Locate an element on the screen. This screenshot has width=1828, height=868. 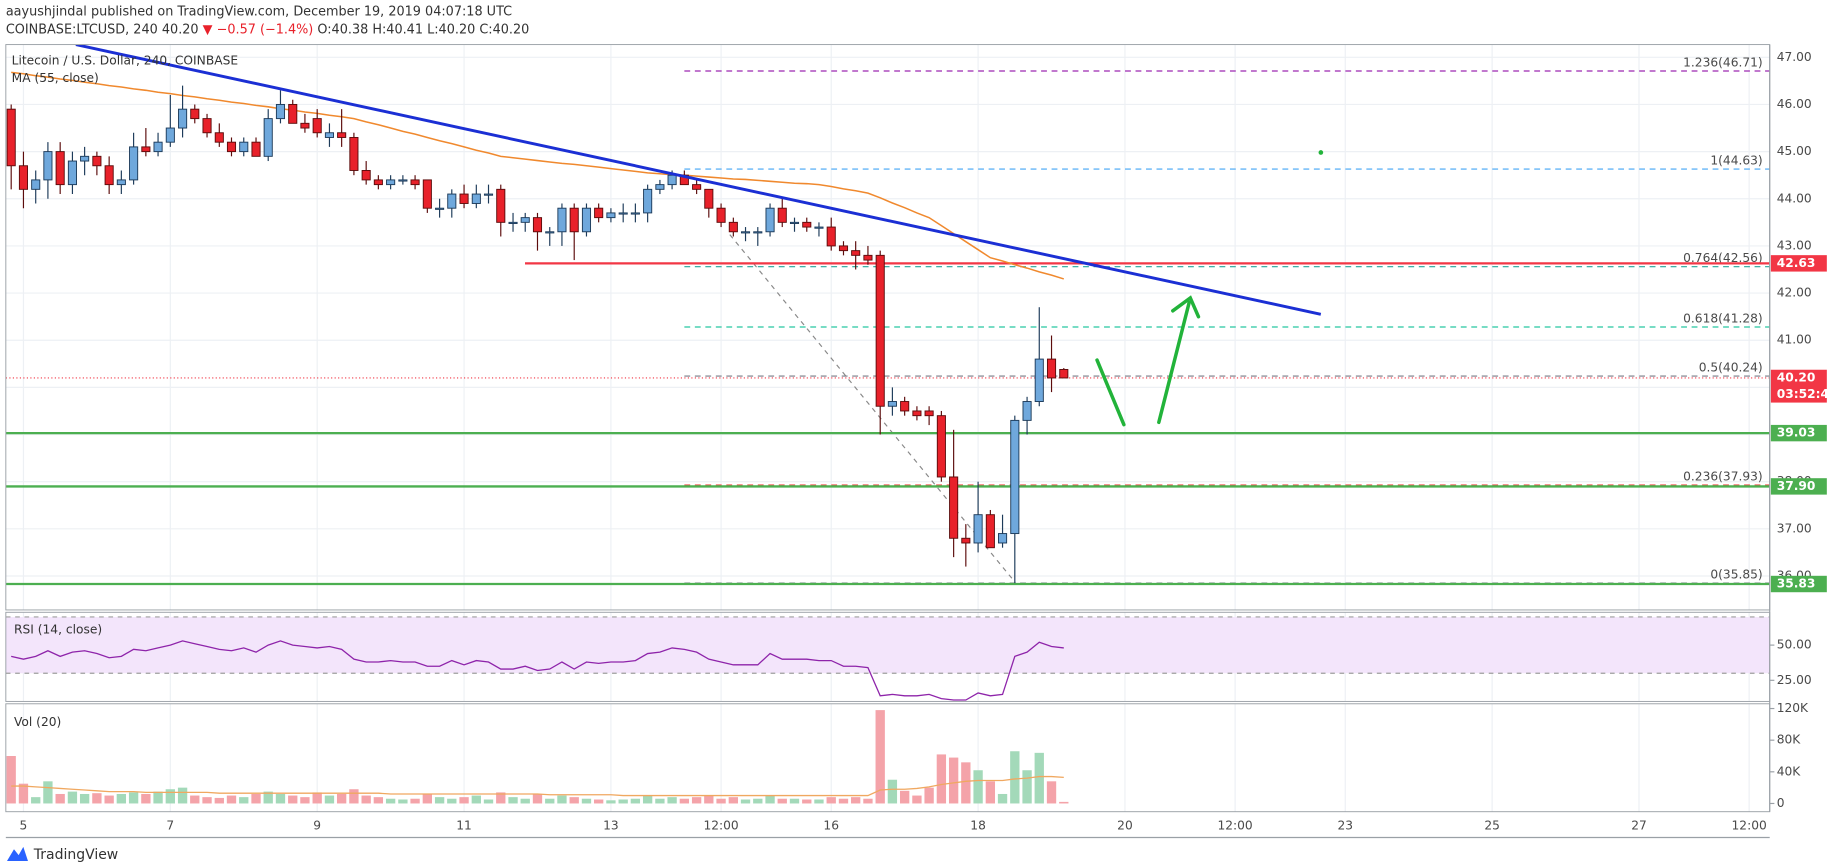
fib-label: 0.236(37.93) is located at coordinates (1723, 476).